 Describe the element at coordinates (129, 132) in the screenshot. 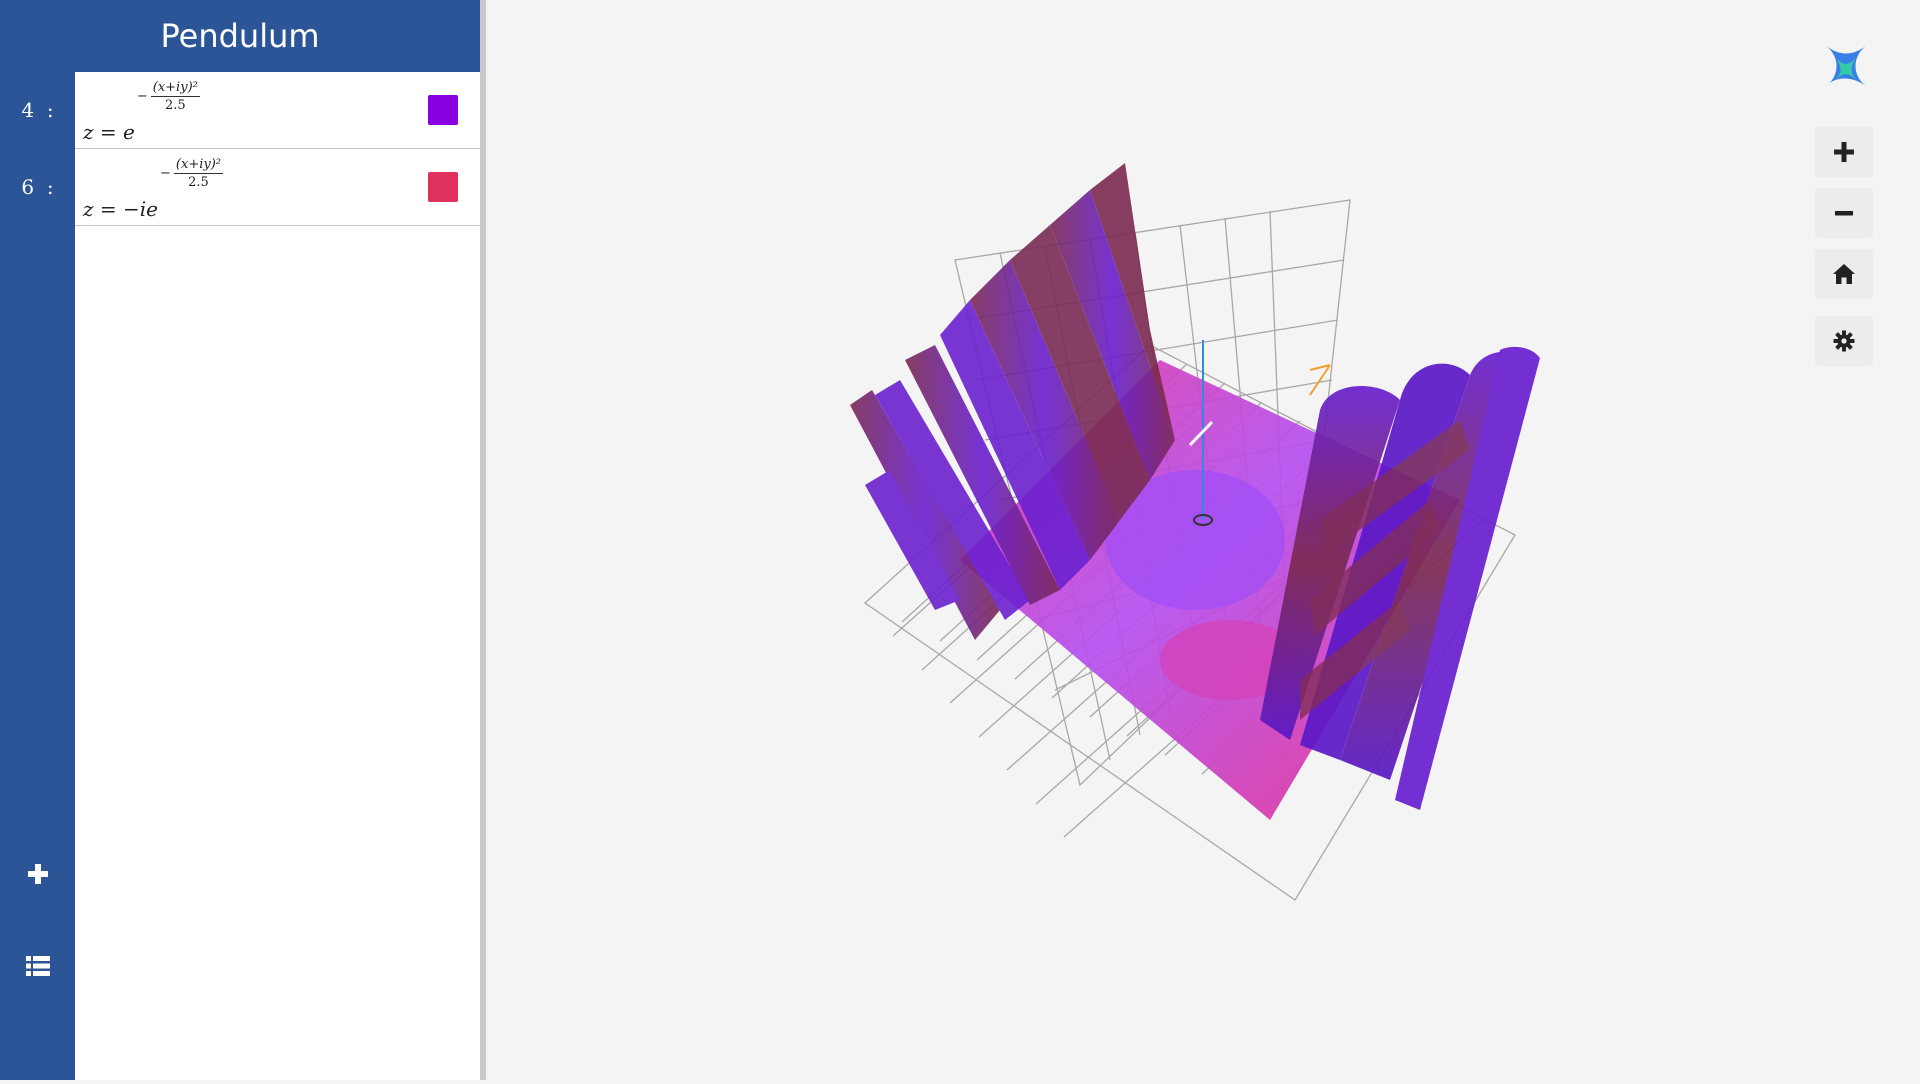

I see `equation-base: e` at that location.